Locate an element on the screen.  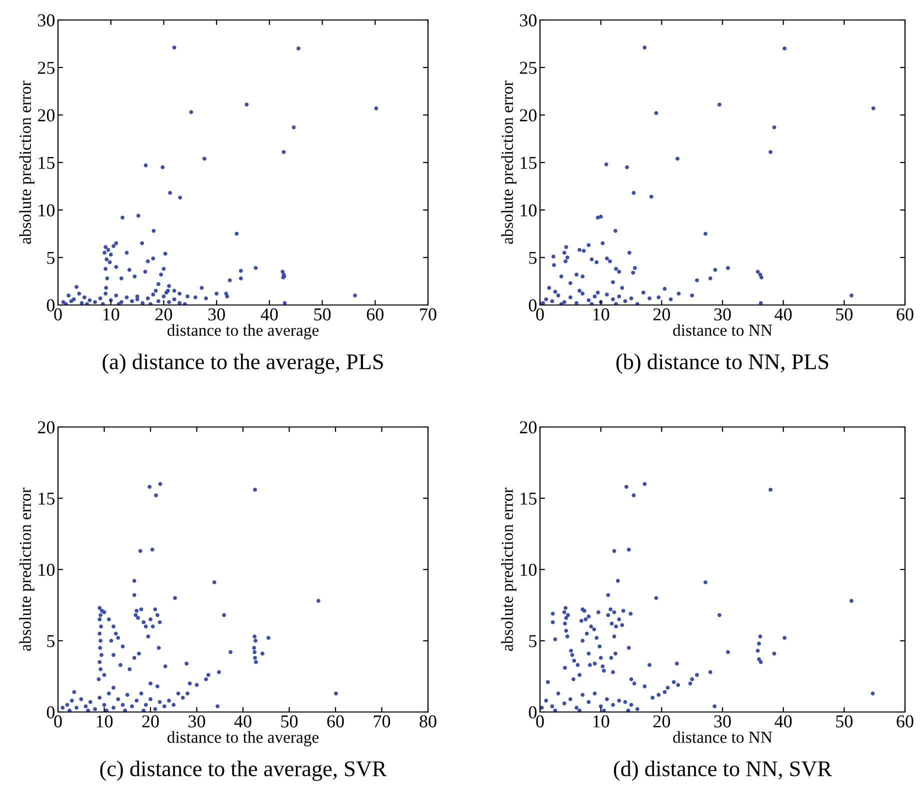
text: (d) distance to NN, SVR is located at coordinates (723, 770).